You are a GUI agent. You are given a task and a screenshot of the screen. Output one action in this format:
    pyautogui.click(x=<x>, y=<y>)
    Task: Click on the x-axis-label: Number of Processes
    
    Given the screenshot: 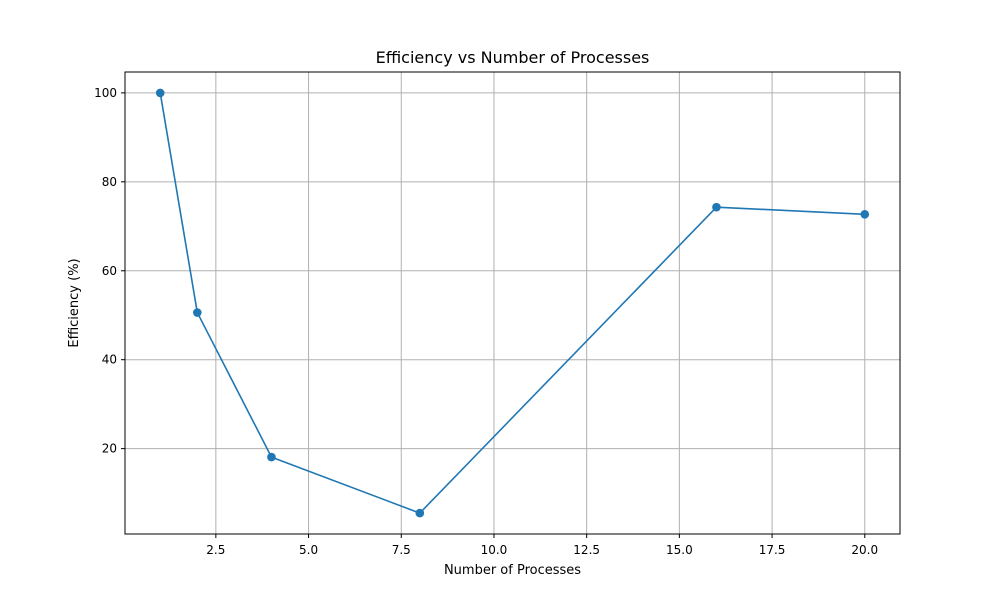 What is the action you would take?
    pyautogui.click(x=512, y=570)
    